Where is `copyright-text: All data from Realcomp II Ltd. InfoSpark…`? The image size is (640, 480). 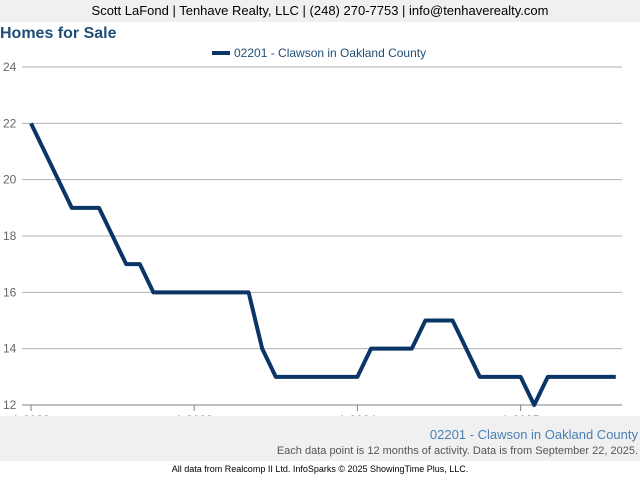 copyright-text: All data from Realcomp II Ltd. InfoSpark… is located at coordinates (320, 469).